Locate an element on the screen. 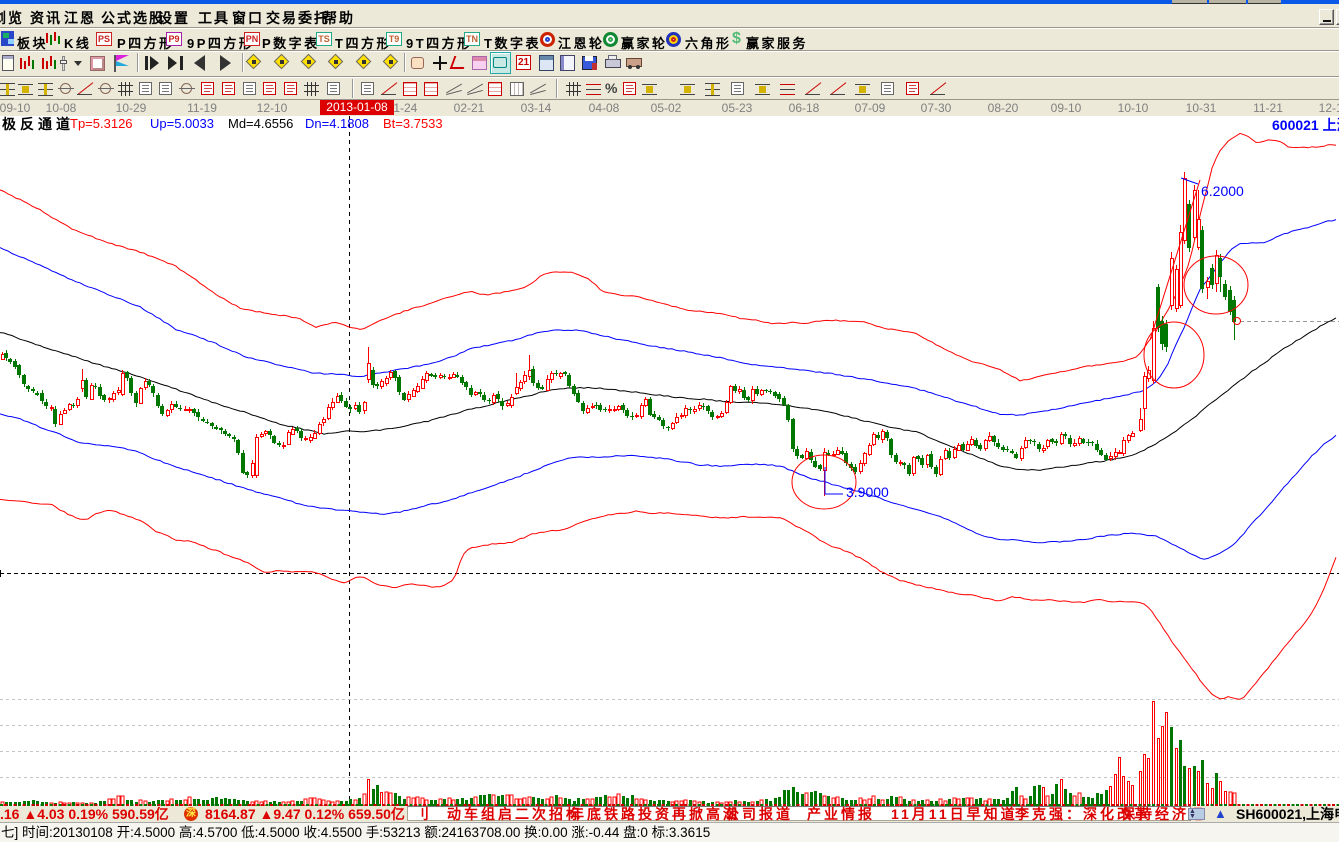  svg-text: 极反通道 is located at coordinates (38, 124).